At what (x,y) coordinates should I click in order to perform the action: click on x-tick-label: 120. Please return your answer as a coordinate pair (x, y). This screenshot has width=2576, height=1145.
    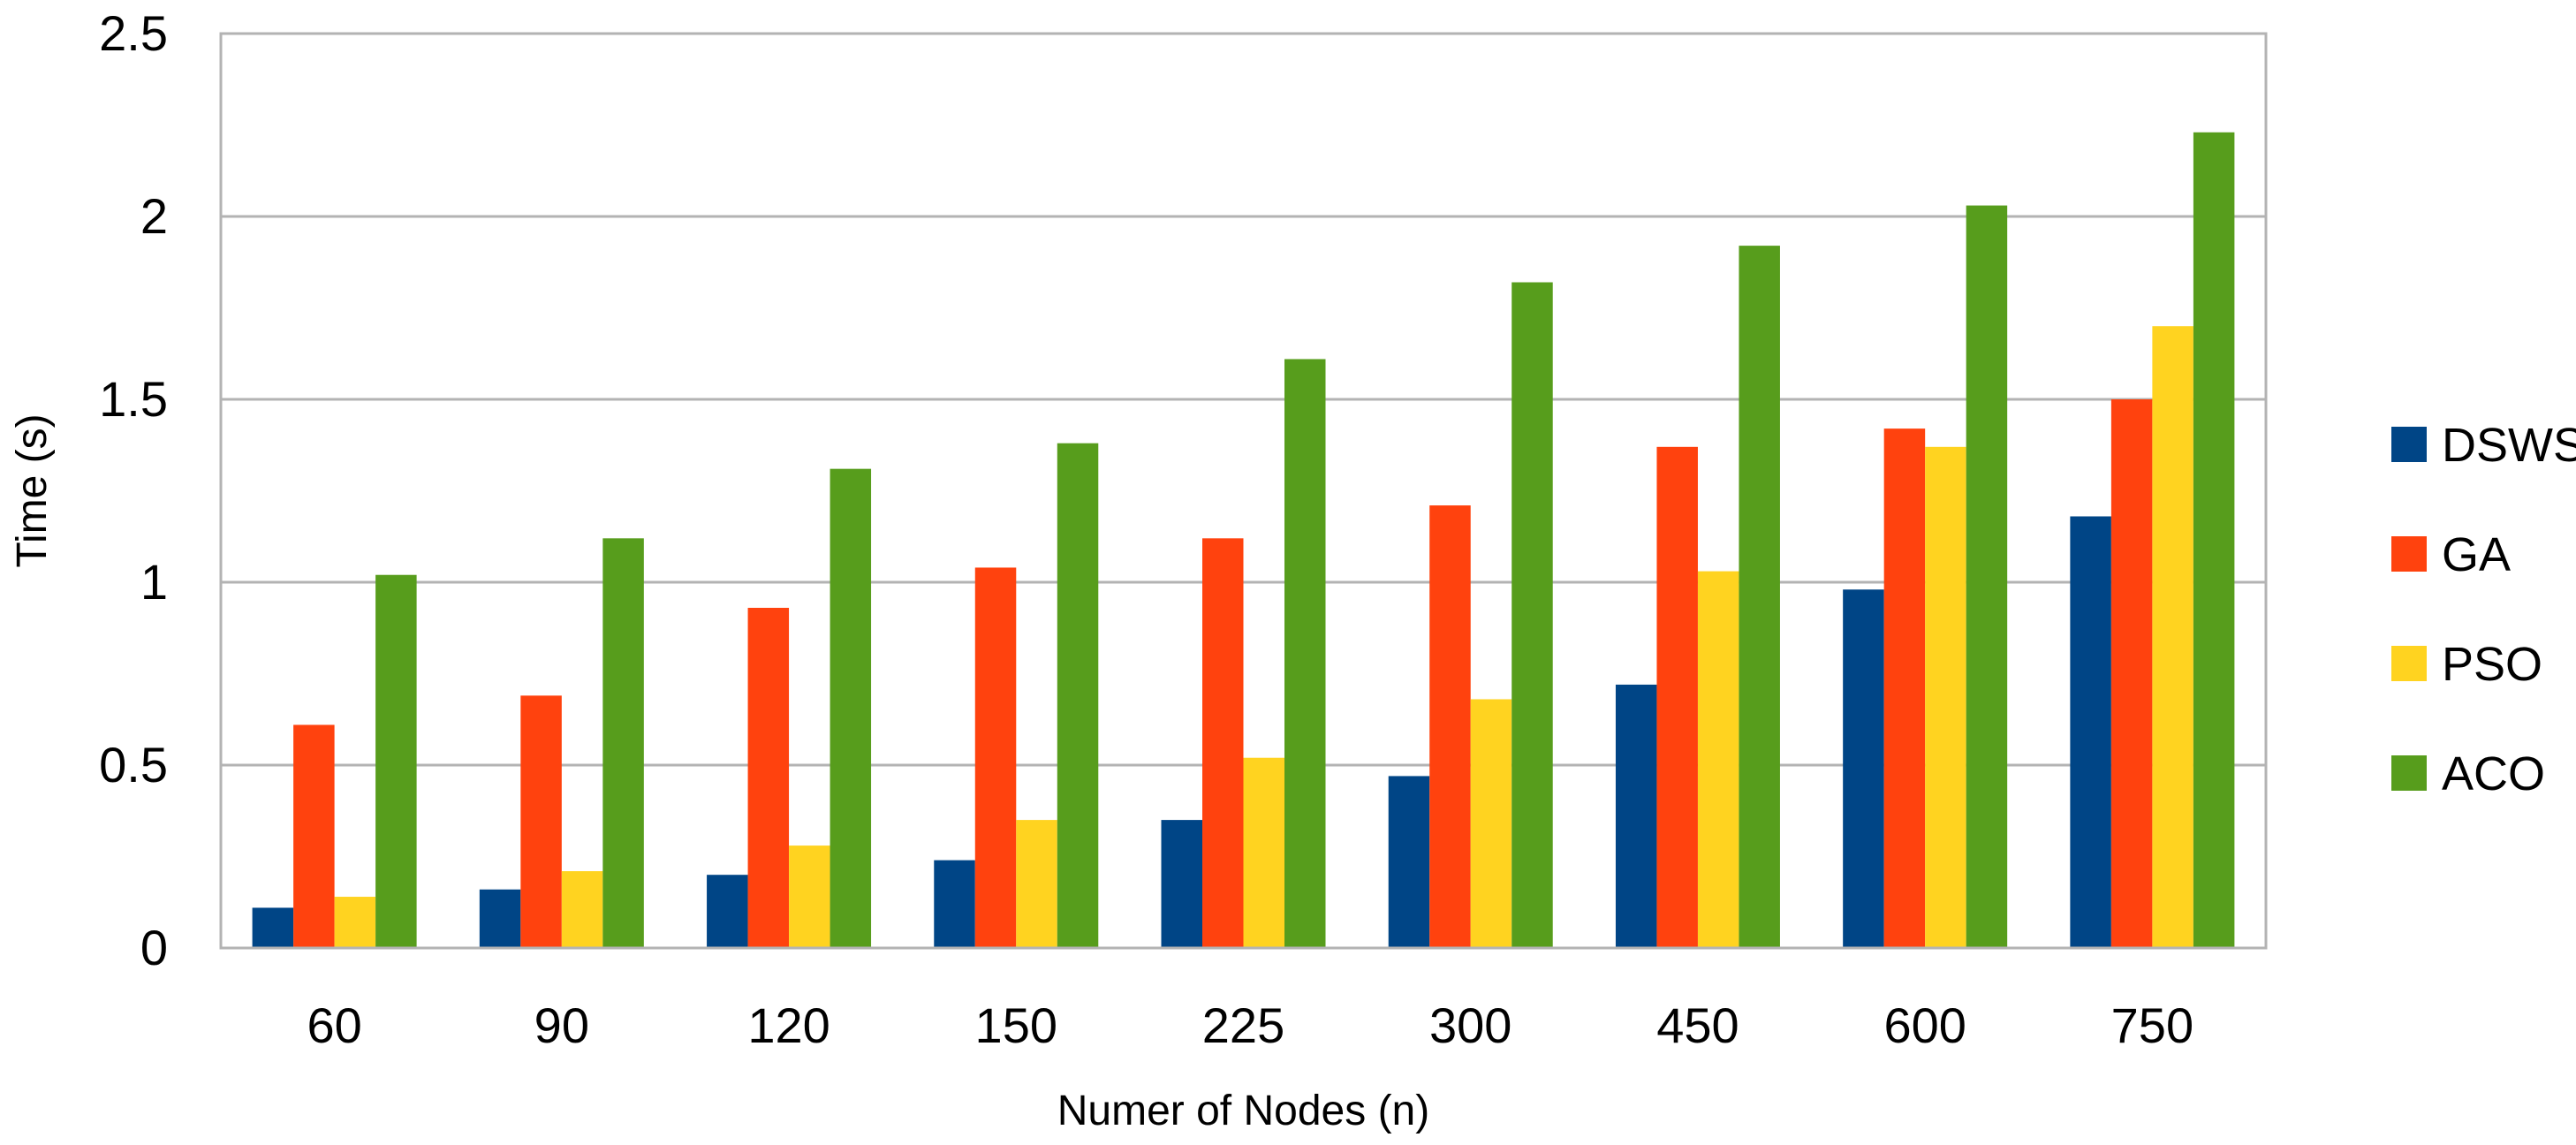
    Looking at the image, I should click on (789, 1025).